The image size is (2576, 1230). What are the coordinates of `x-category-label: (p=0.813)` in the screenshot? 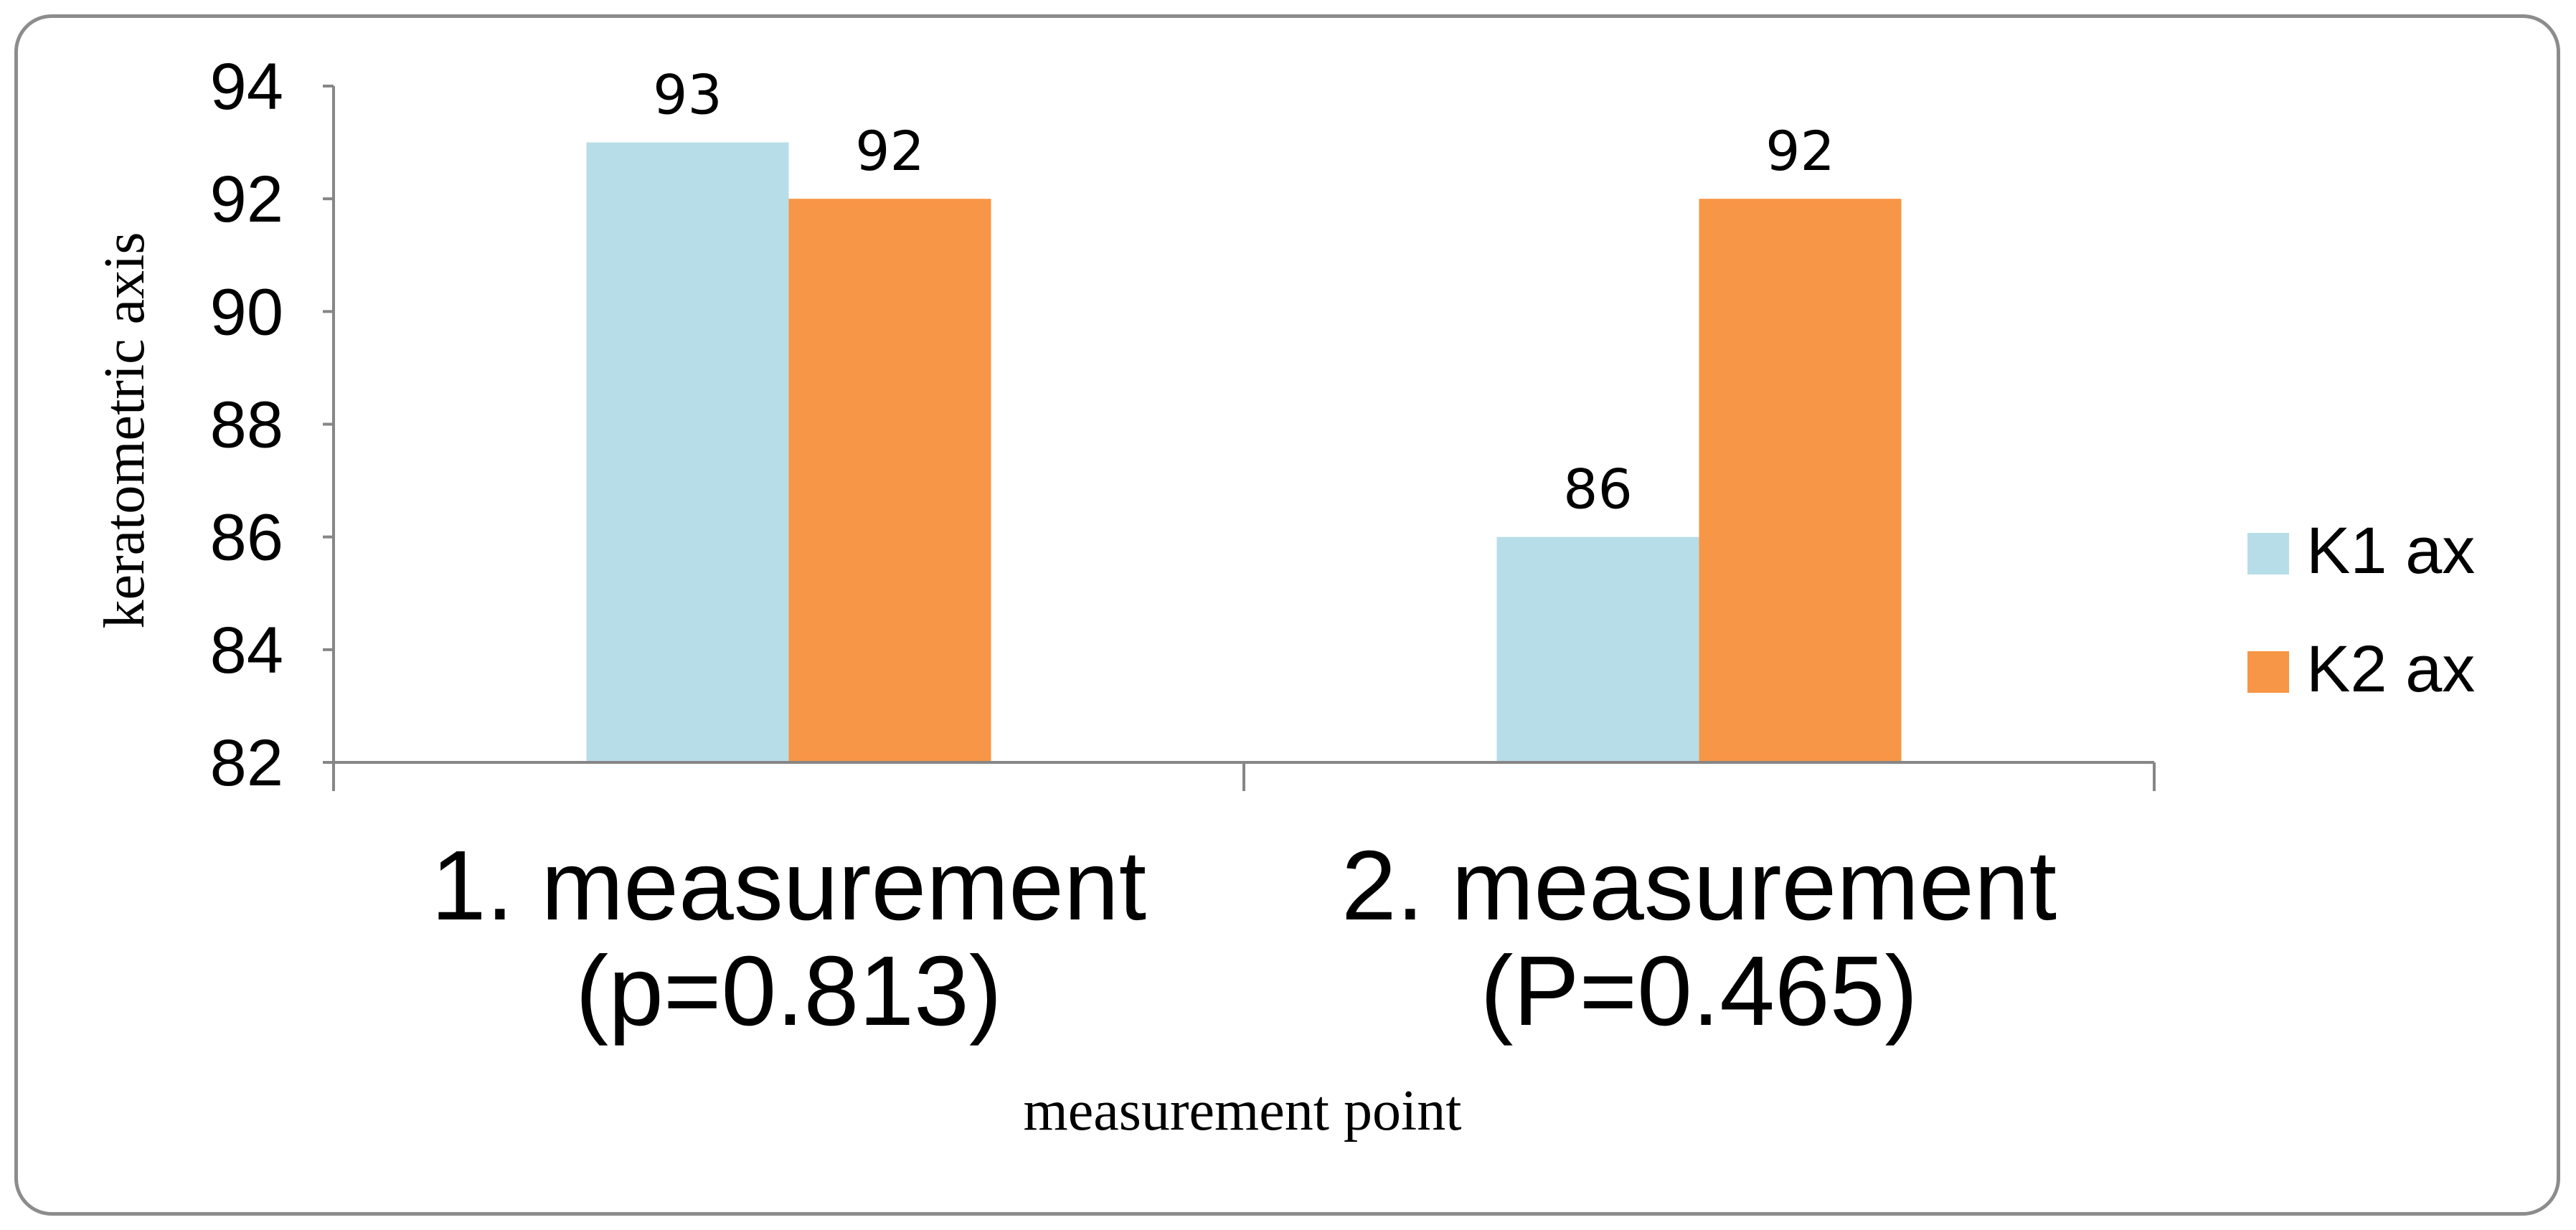 It's located at (788, 991).